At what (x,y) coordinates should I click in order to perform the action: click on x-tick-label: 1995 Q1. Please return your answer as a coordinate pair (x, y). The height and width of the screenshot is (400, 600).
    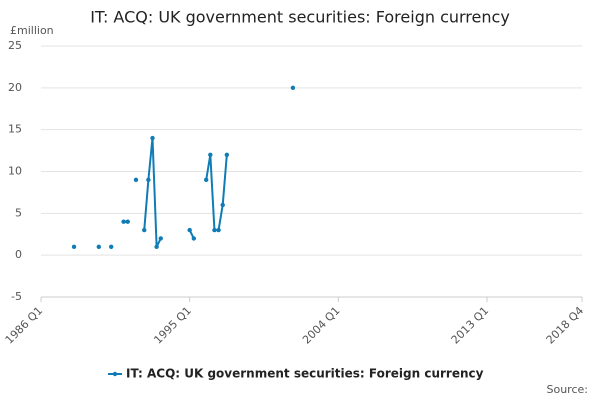
    Looking at the image, I should click on (172, 325).